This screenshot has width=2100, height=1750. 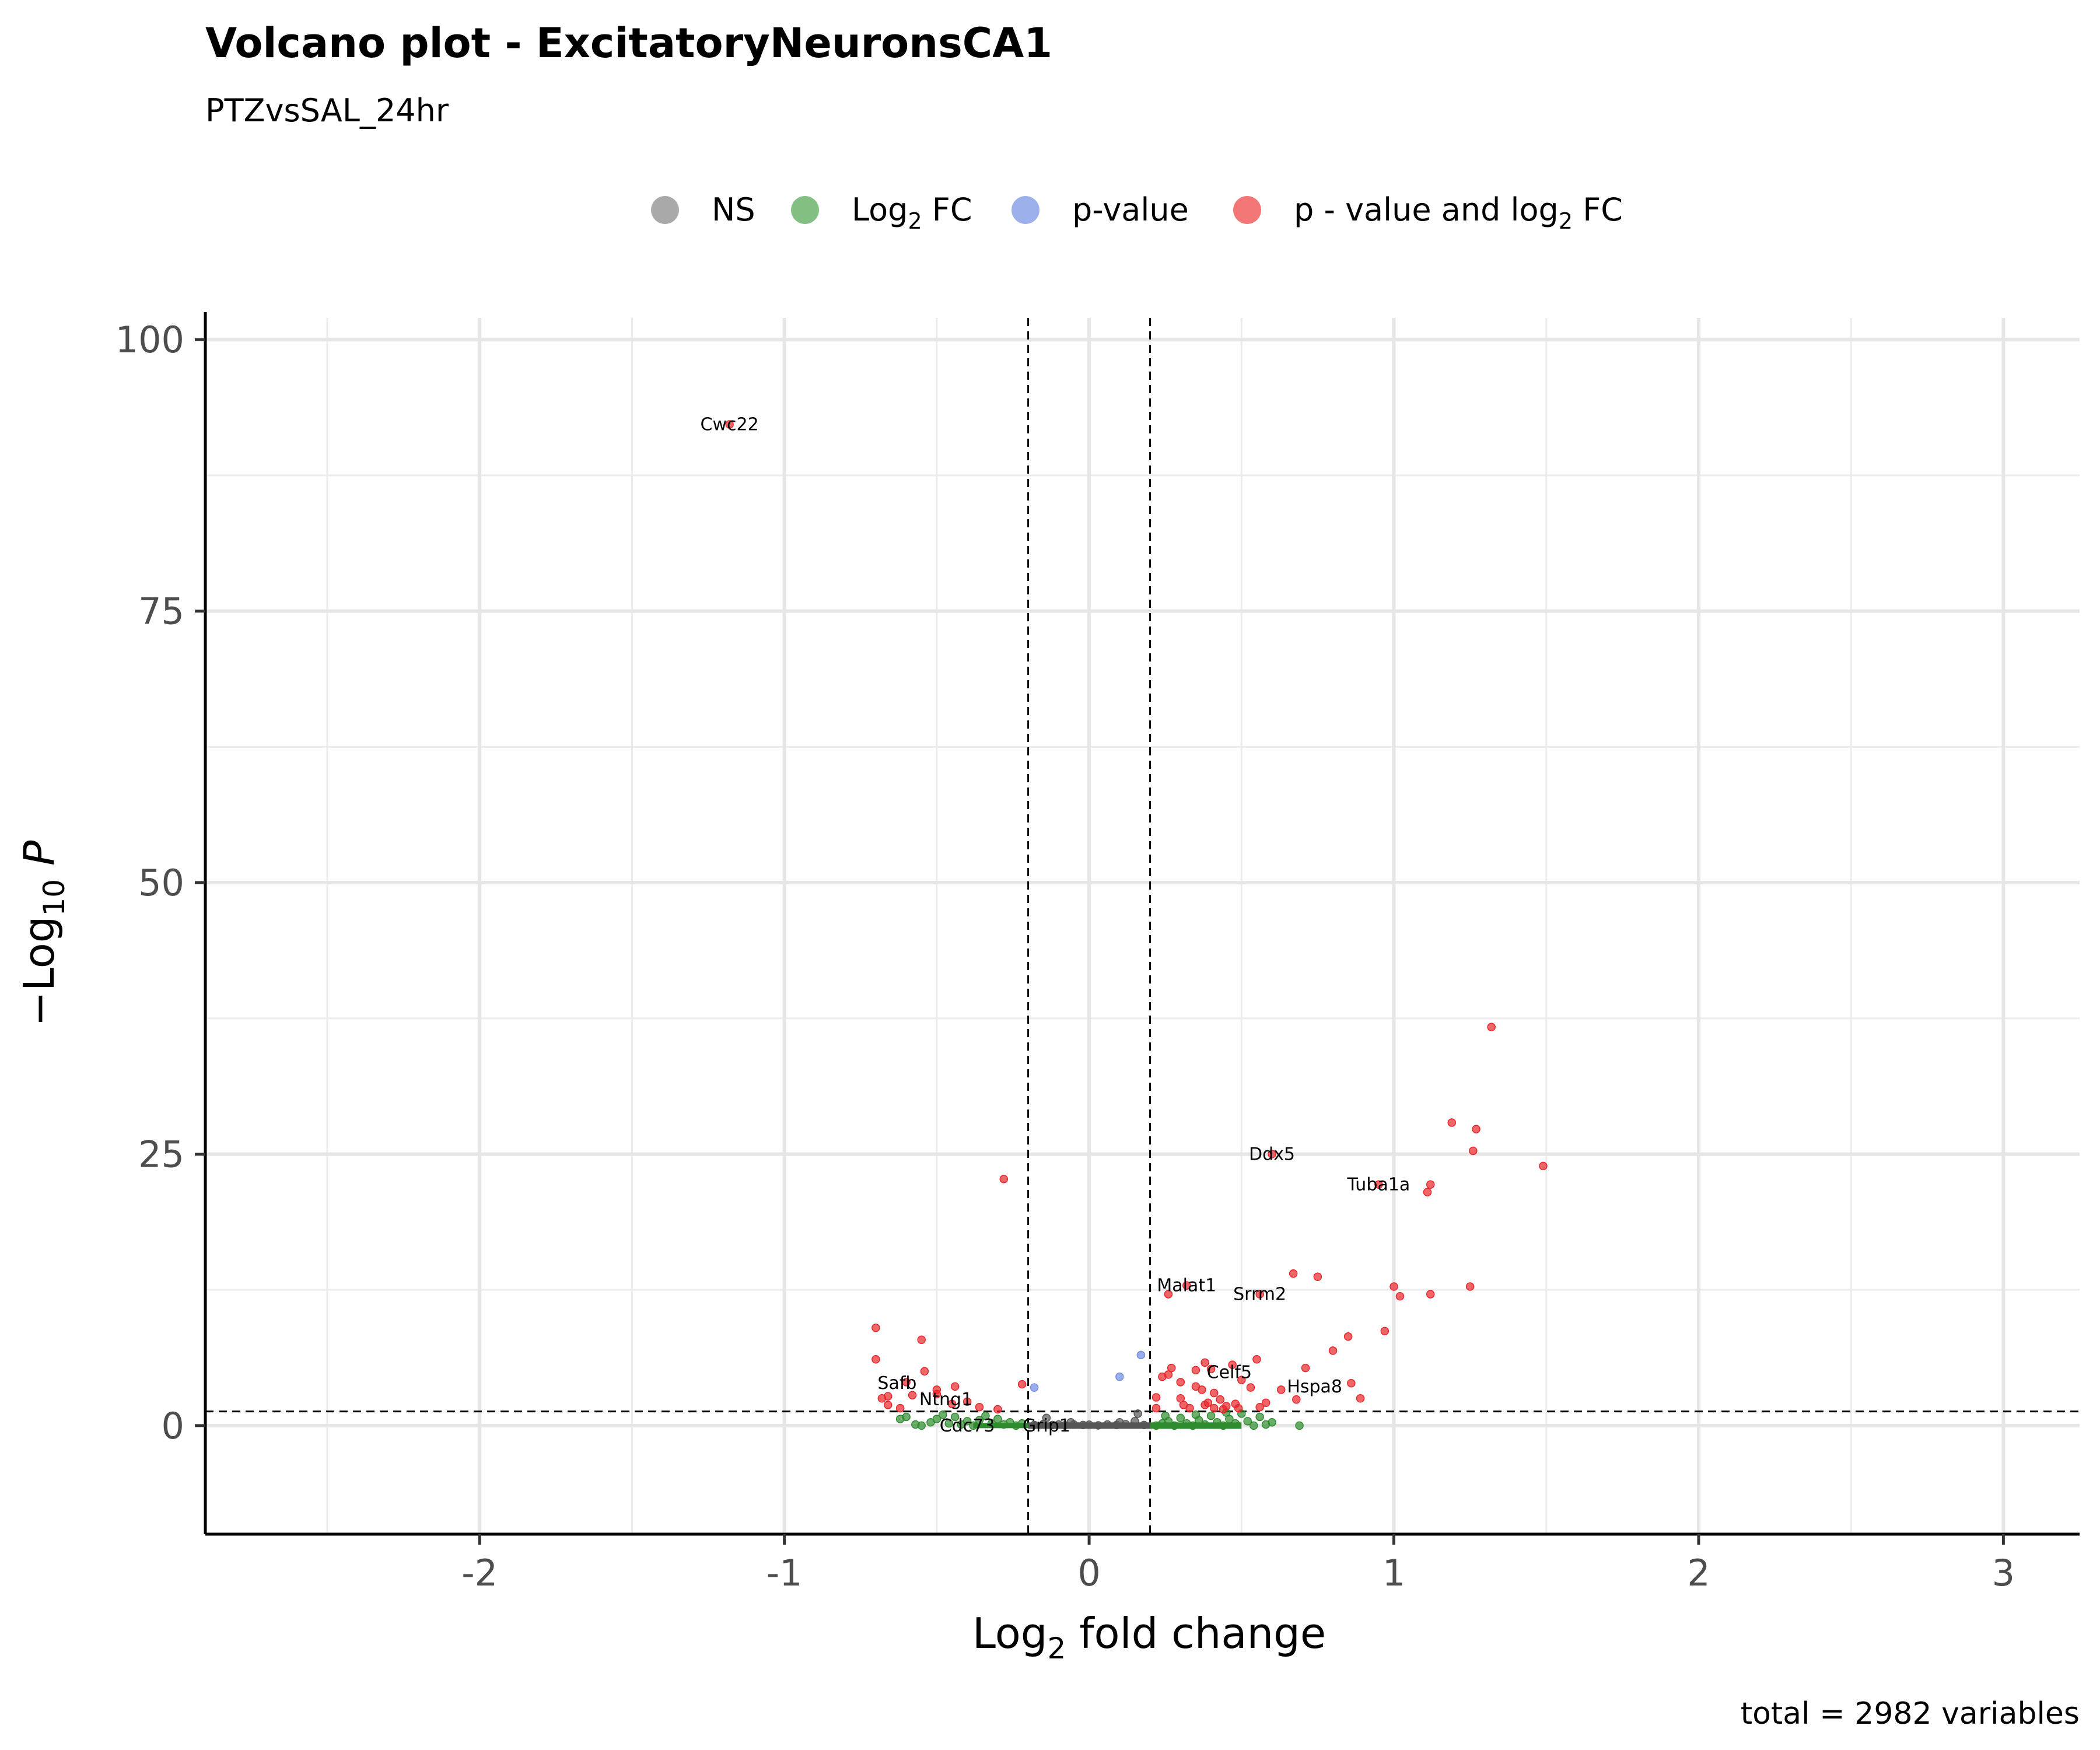 I want to click on gene-label: Tuba1a, so click(x=1378, y=1185).